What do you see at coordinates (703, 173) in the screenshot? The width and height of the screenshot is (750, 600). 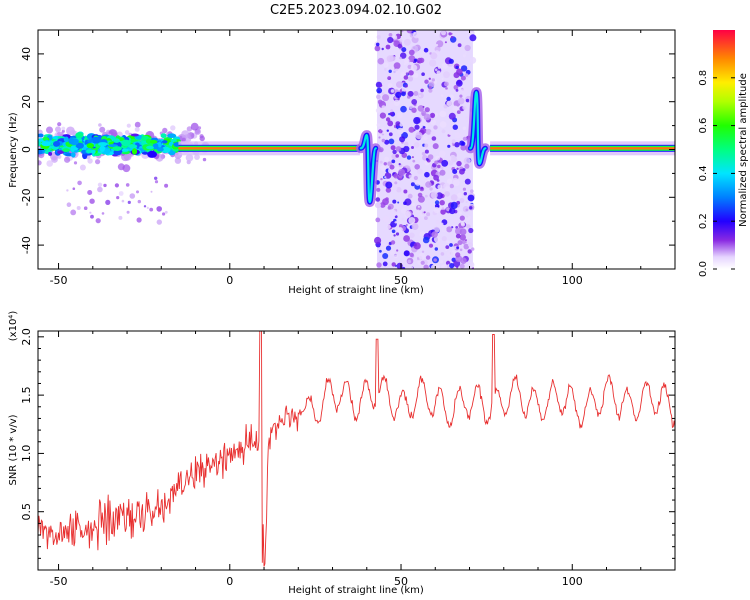 I see `colorbar-tick-label: 0.4` at bounding box center [703, 173].